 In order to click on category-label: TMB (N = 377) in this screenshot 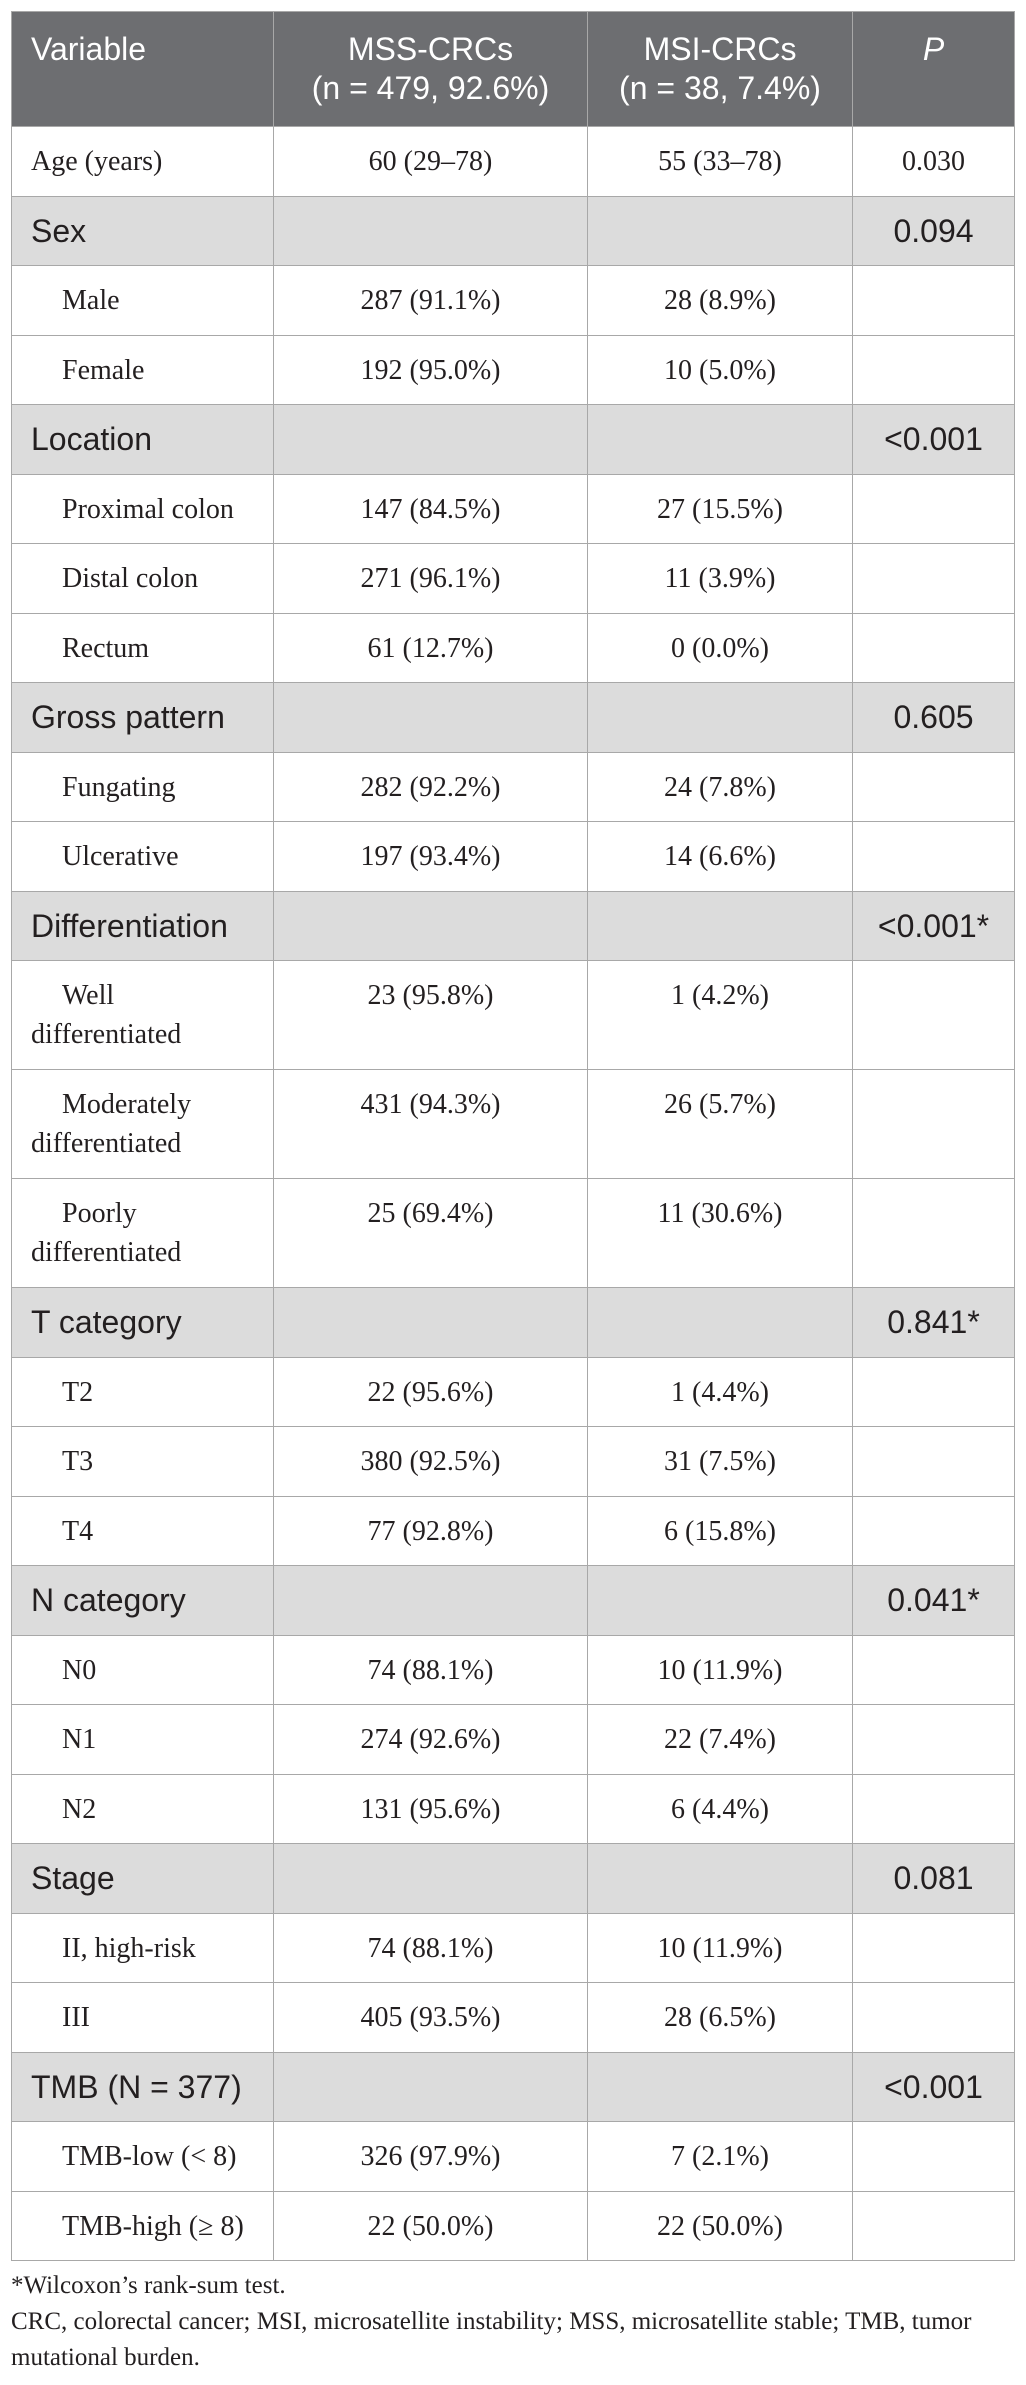, I will do `click(142, 2086)`.